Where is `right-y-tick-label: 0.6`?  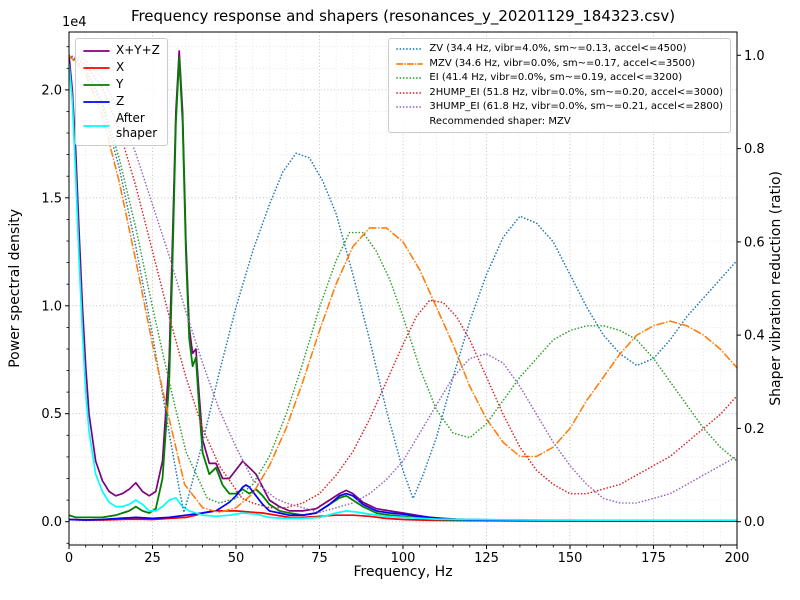 right-y-tick-label: 0.6 is located at coordinates (754, 242).